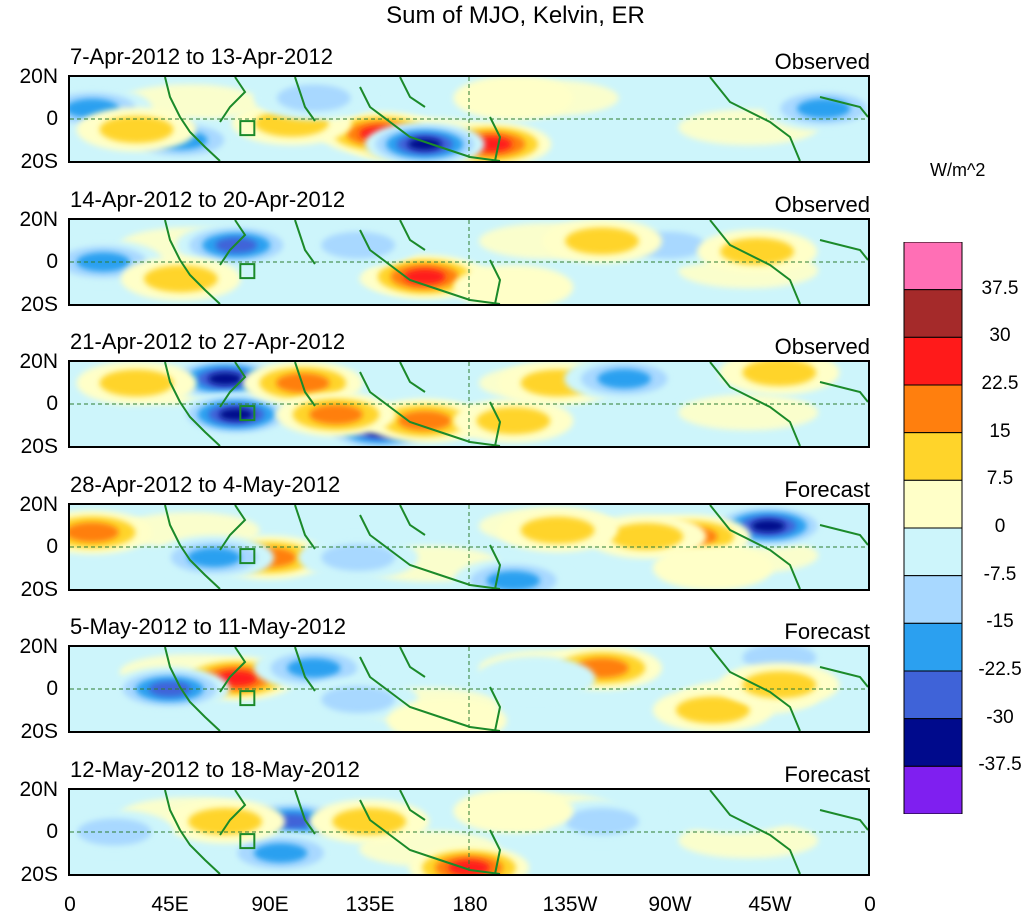  Describe the element at coordinates (370, 904) in the screenshot. I see `lon-tick-label: 135E` at that location.